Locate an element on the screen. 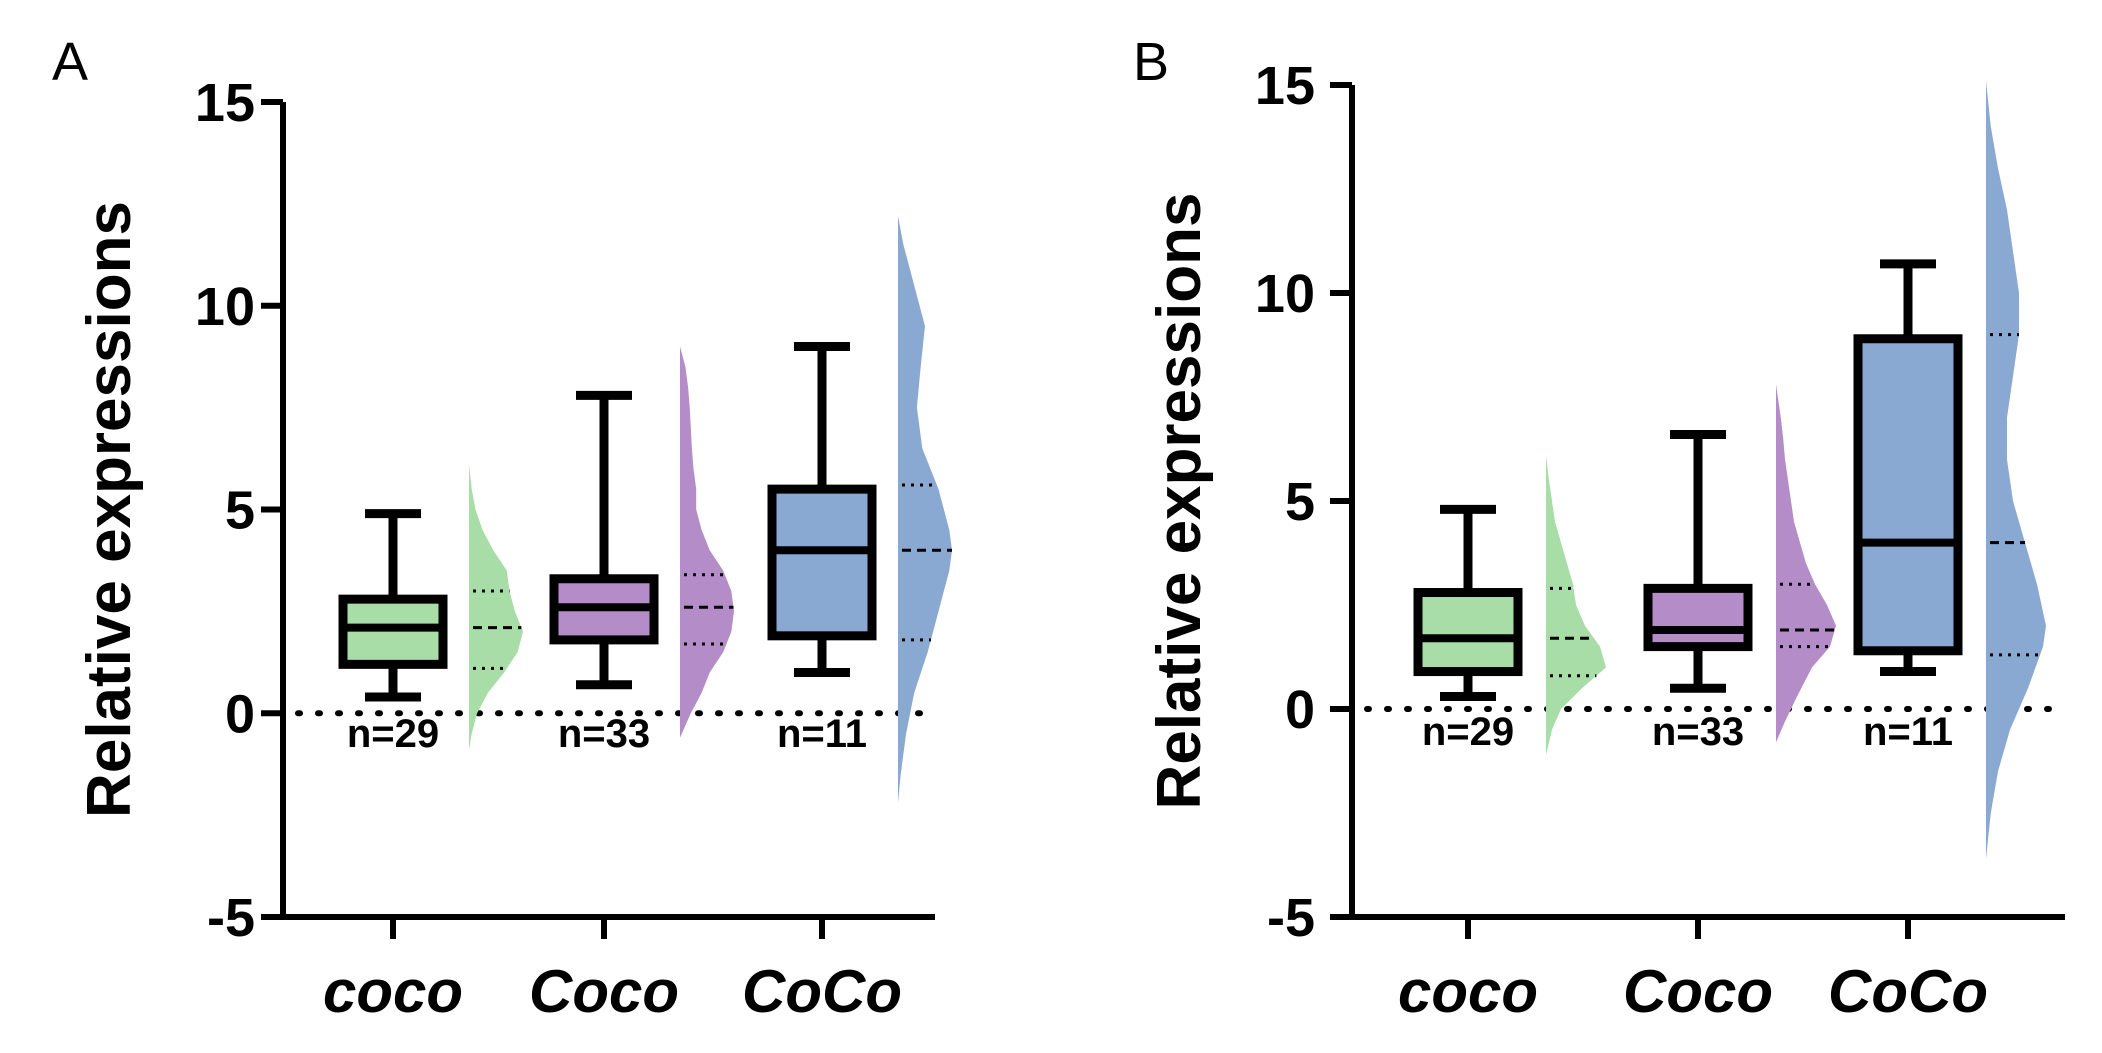 The image size is (2102, 1053). panel-letter: B is located at coordinates (1151, 62).